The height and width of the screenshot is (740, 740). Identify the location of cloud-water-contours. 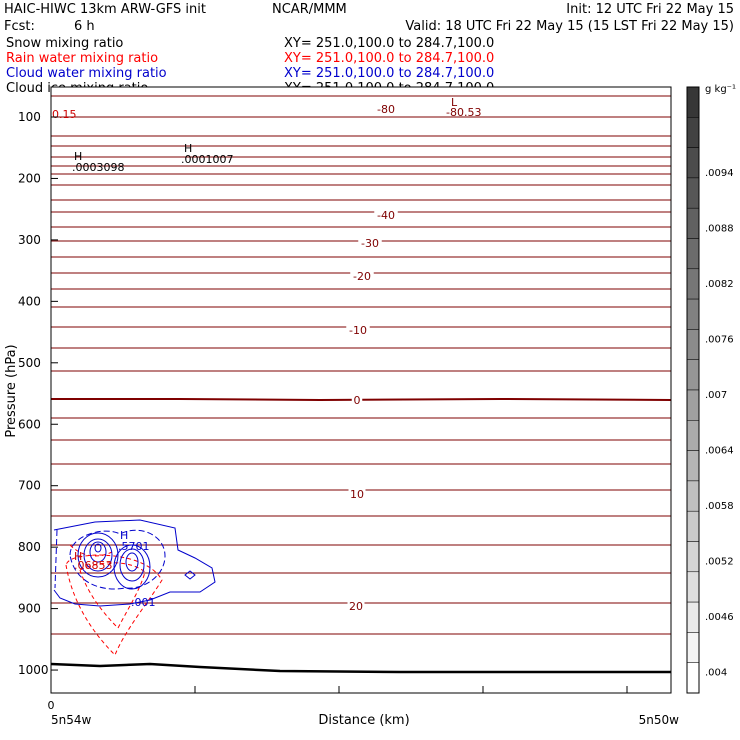
(134, 563).